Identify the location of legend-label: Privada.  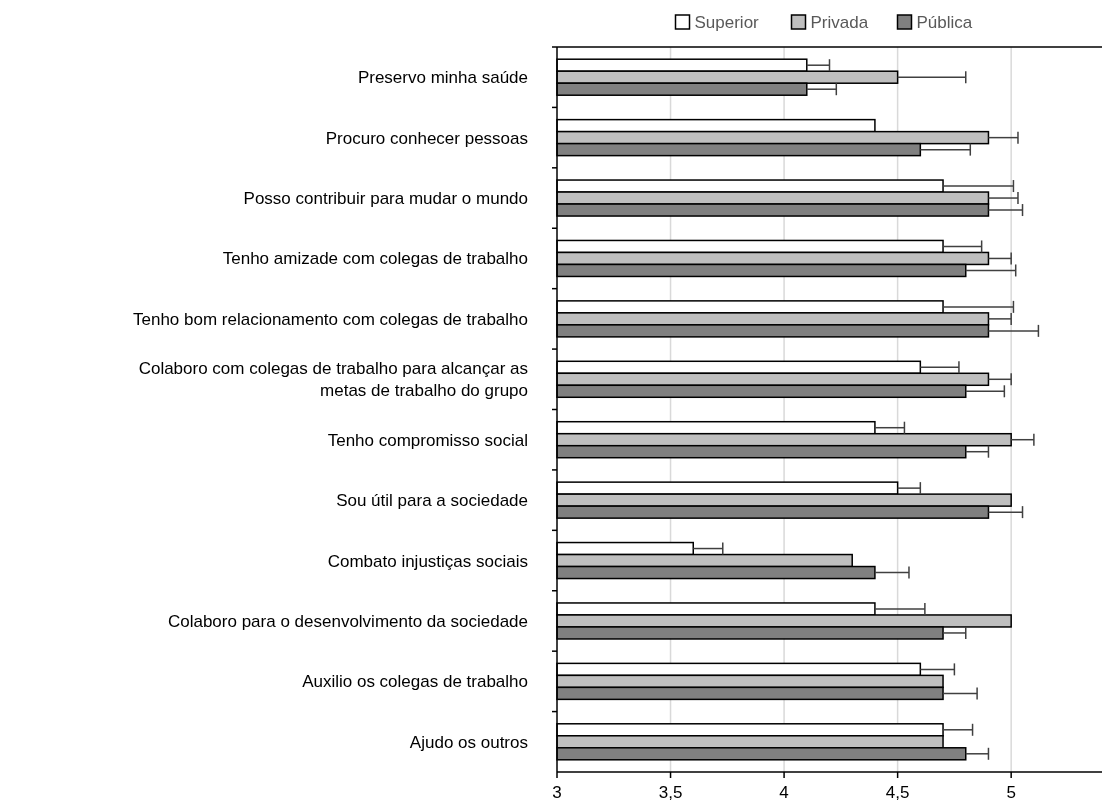
(839, 22).